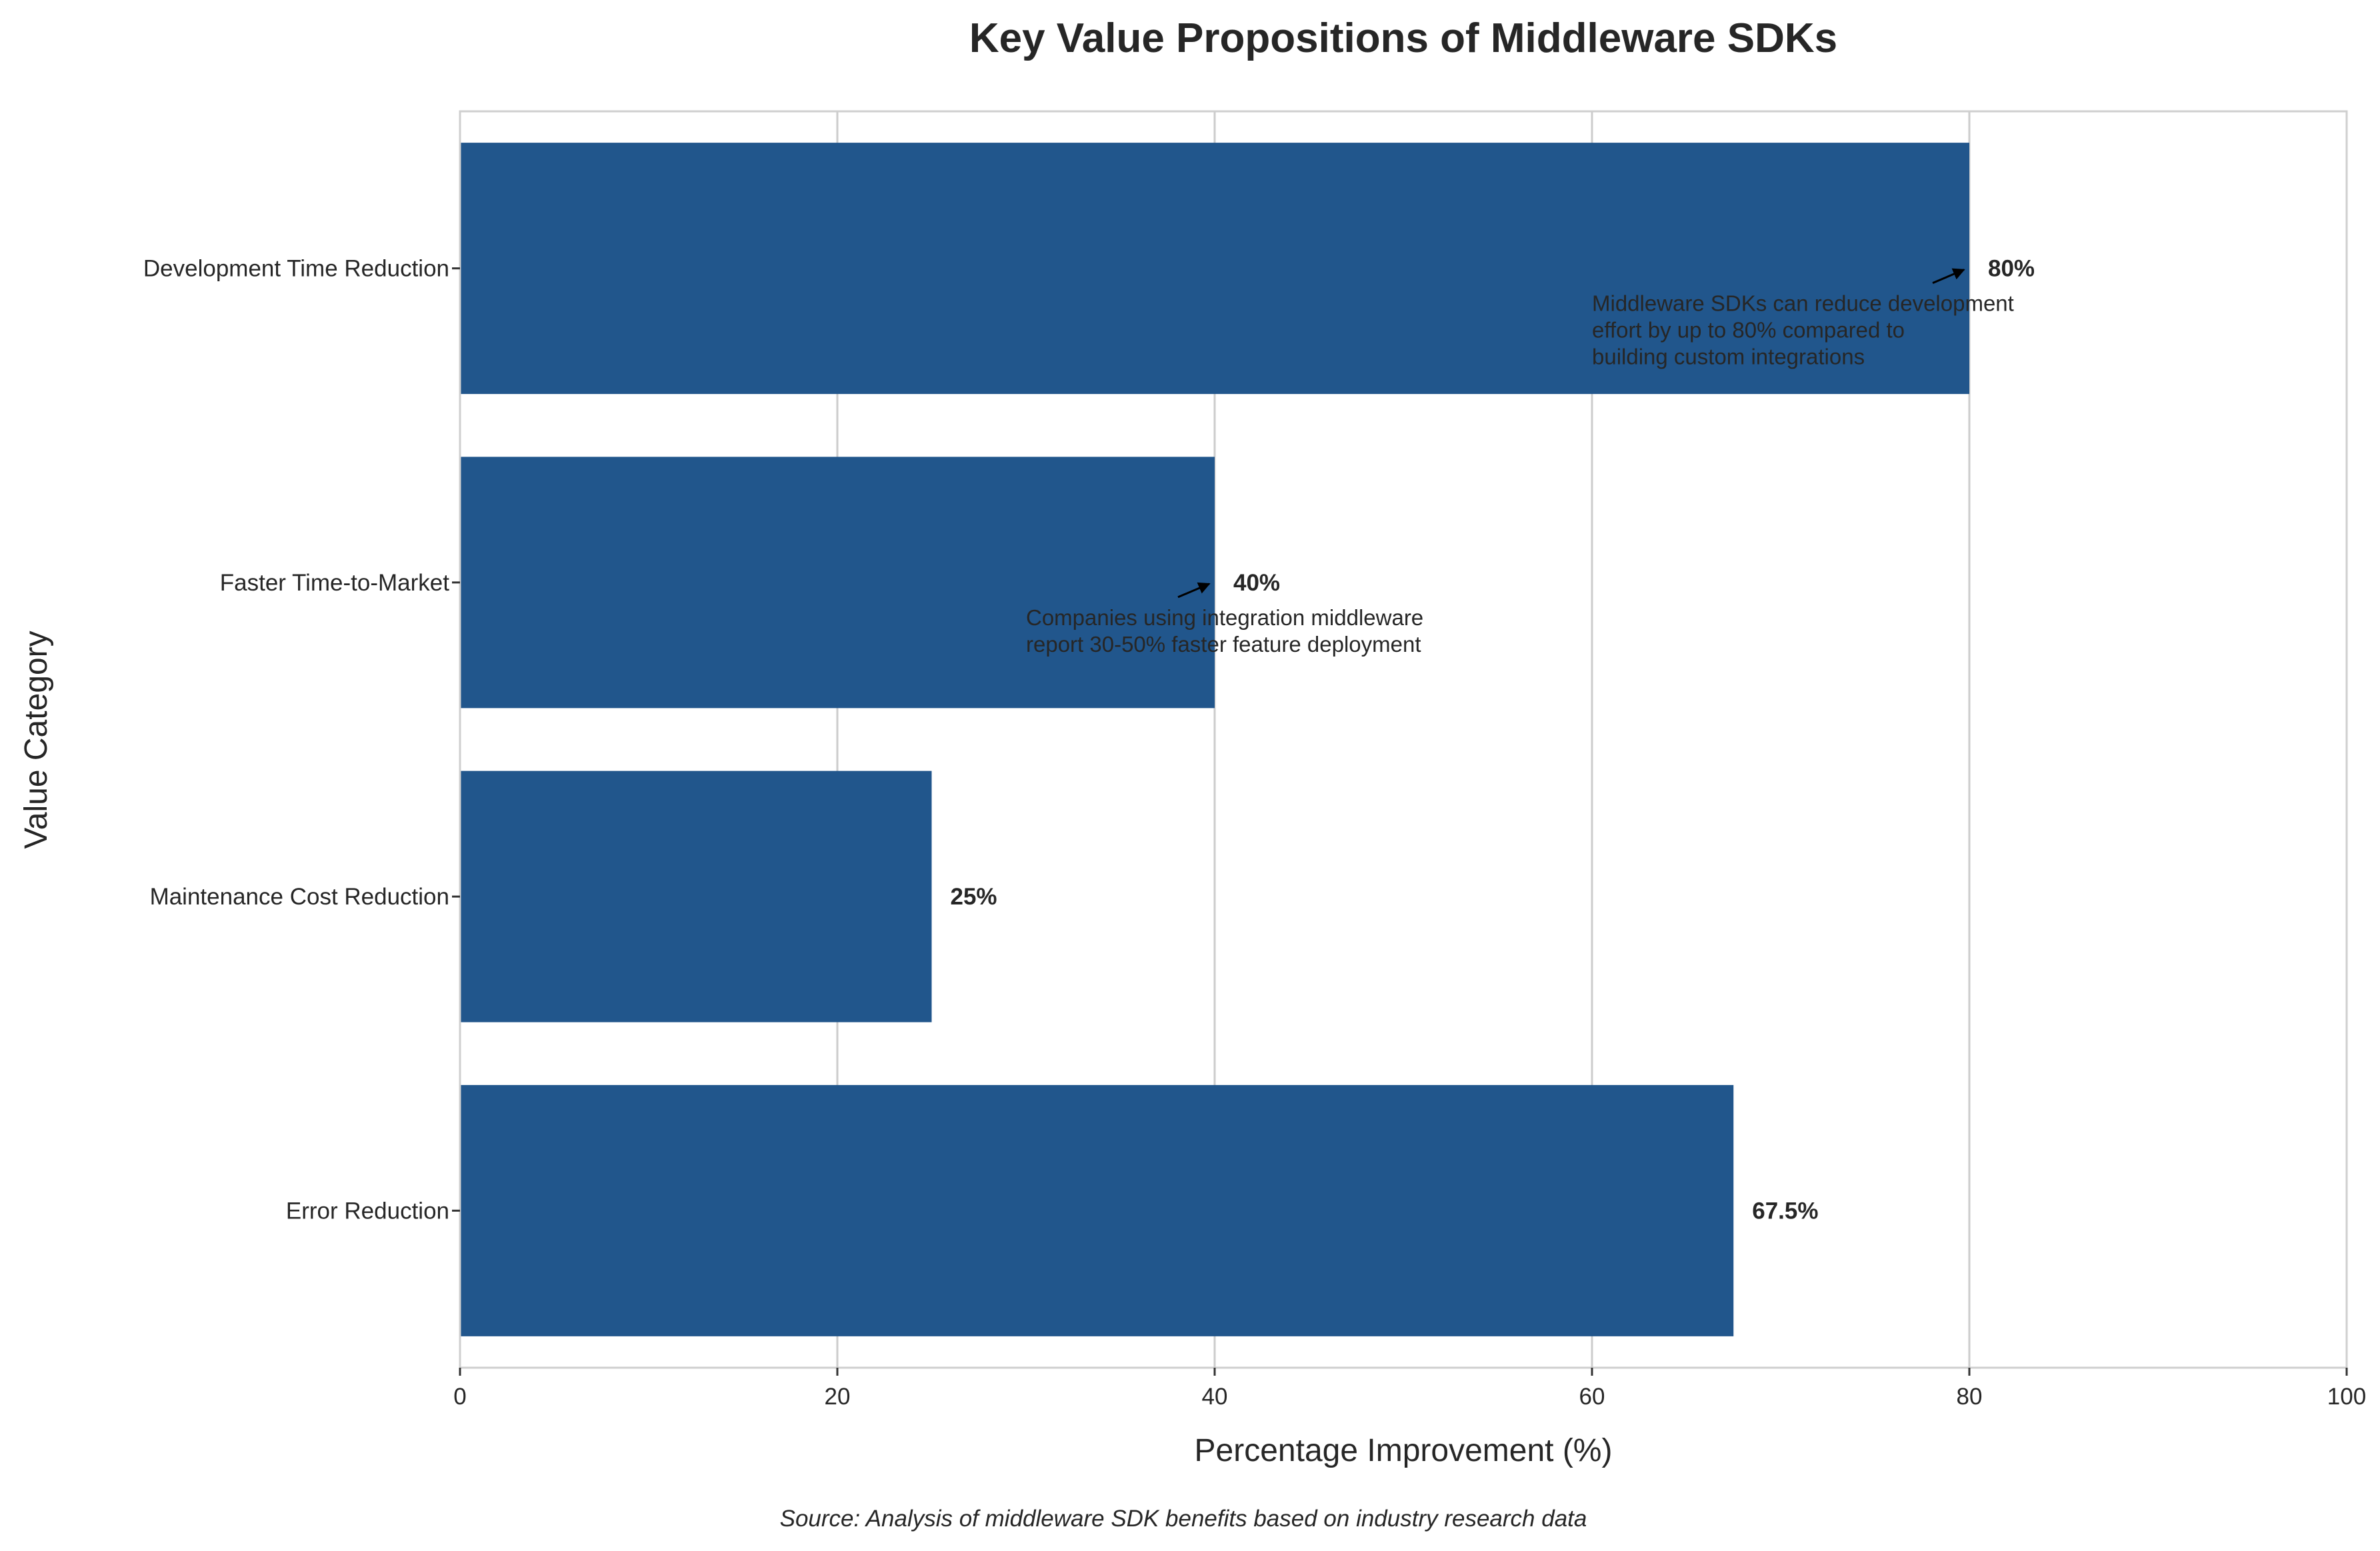 This screenshot has height=1551, width=2380. Describe the element at coordinates (1785, 1211) in the screenshot. I see `bar-value-label: 67.5%` at that location.